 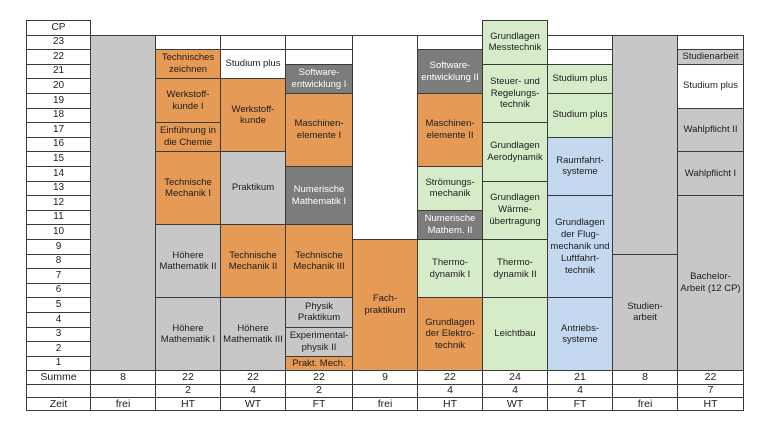 I want to click on cp-row-label: 8, so click(x=58, y=261).